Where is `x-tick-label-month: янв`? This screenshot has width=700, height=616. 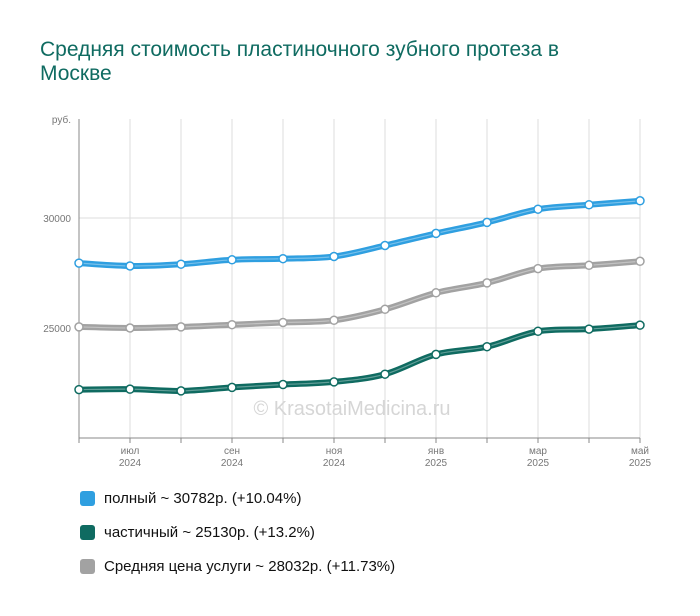 x-tick-label-month: янв is located at coordinates (436, 451).